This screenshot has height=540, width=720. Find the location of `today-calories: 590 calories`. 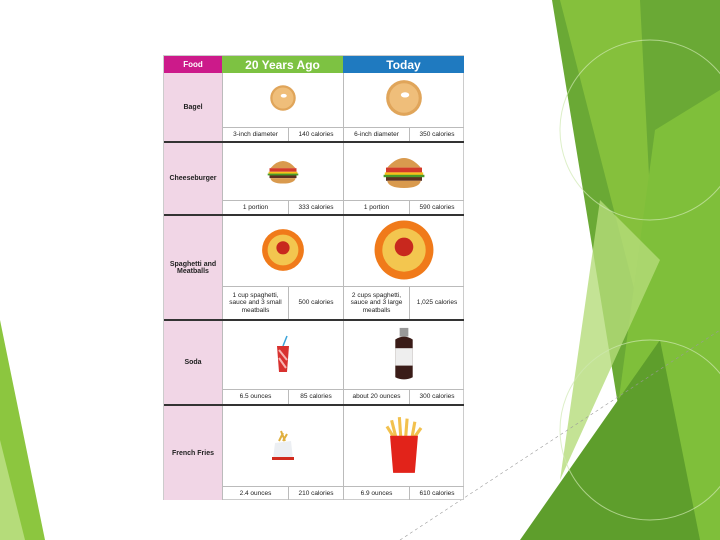

today-calories: 590 calories is located at coordinates (436, 207).